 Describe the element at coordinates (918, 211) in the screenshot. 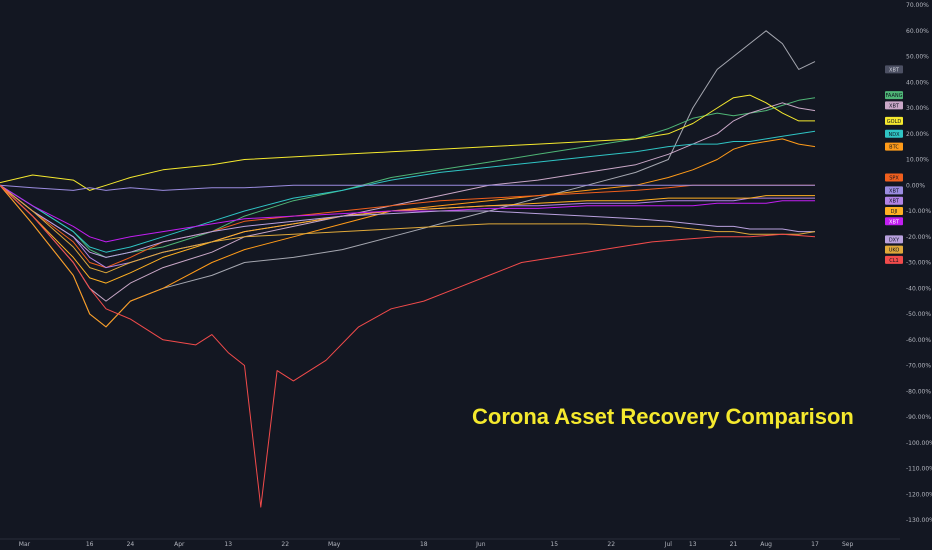

I see `y-tick-label: -10.00%` at that location.